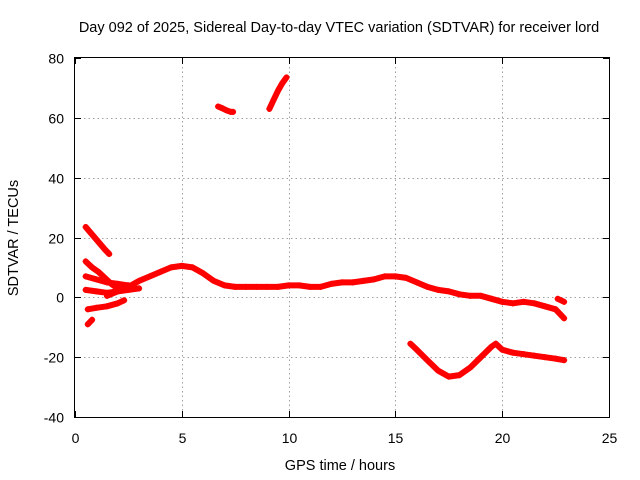 The image size is (640, 480). Describe the element at coordinates (56, 179) in the screenshot. I see `y-tick-label: 40` at that location.